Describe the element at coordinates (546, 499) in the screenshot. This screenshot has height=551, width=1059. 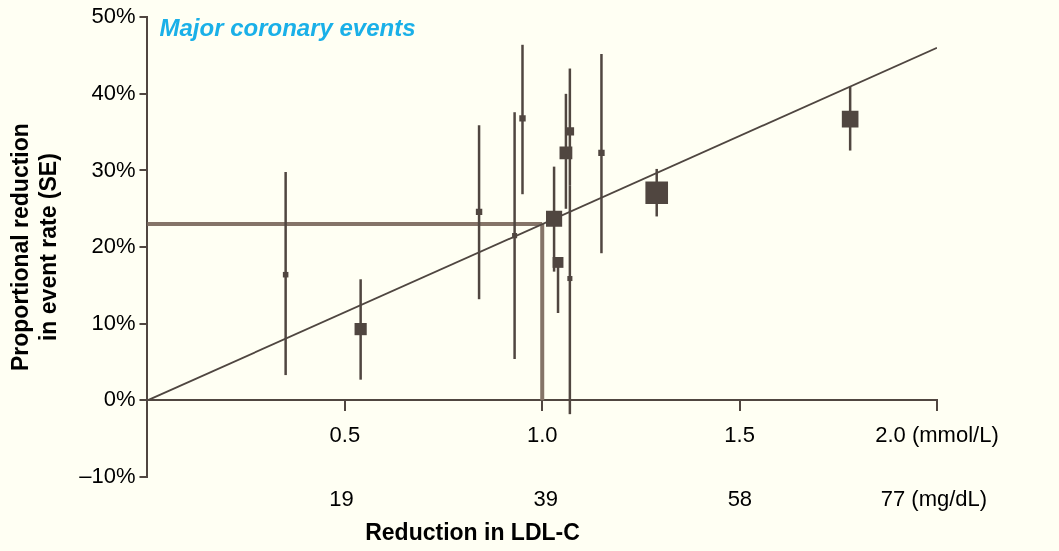
I see `x2-tick-label: 39` at that location.